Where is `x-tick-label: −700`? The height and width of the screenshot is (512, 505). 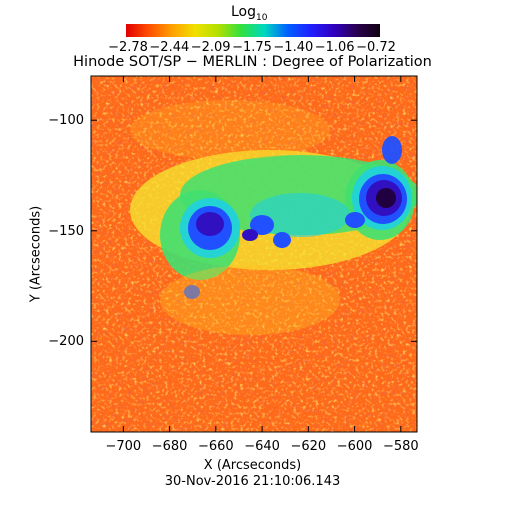 x-tick-label: −700 is located at coordinates (123, 446).